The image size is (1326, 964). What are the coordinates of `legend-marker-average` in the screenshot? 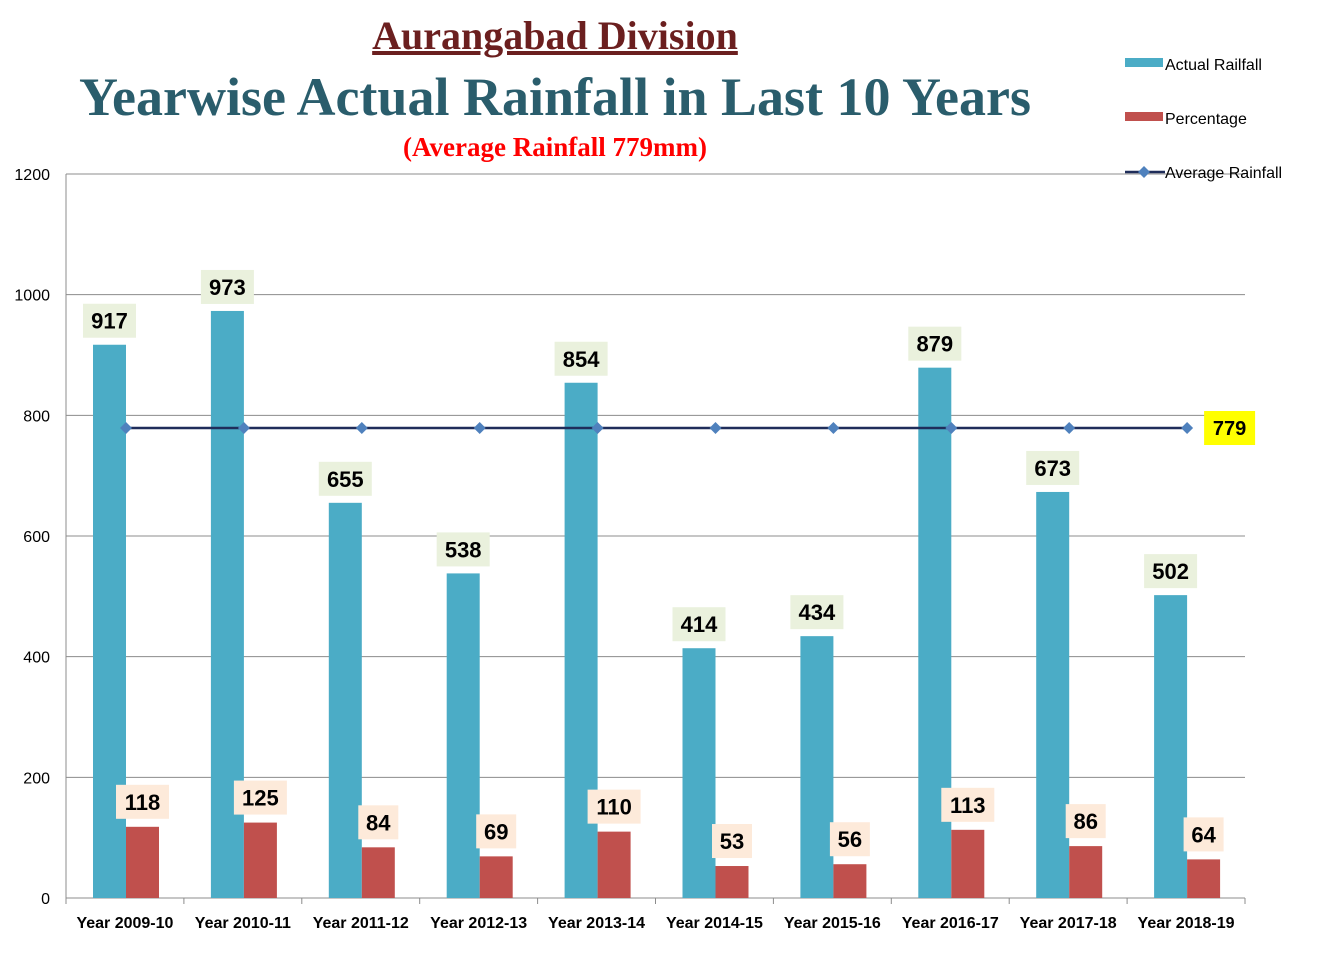 It's located at (1144, 172).